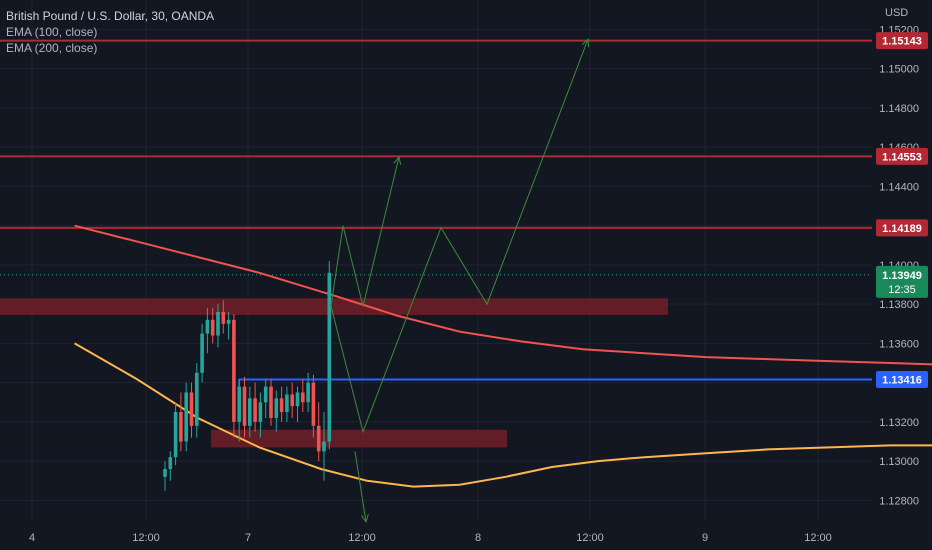  What do you see at coordinates (899, 501) in the screenshot?
I see `price-tick-label: 1.12800` at bounding box center [899, 501].